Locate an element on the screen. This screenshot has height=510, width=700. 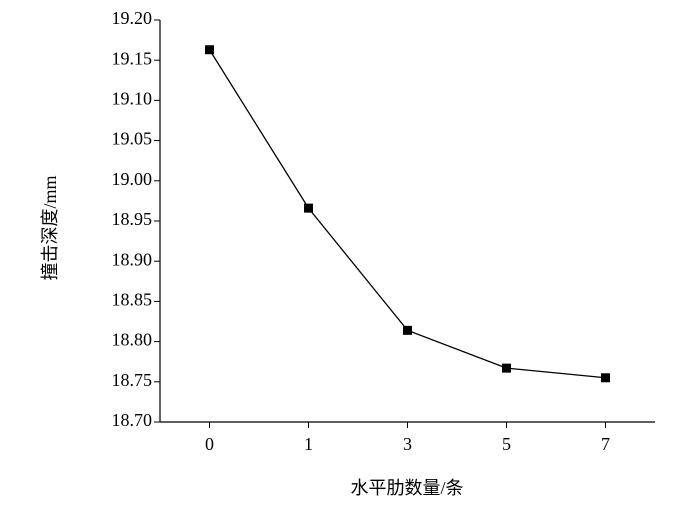
y-tick-label: 18.70 is located at coordinates (132, 420).